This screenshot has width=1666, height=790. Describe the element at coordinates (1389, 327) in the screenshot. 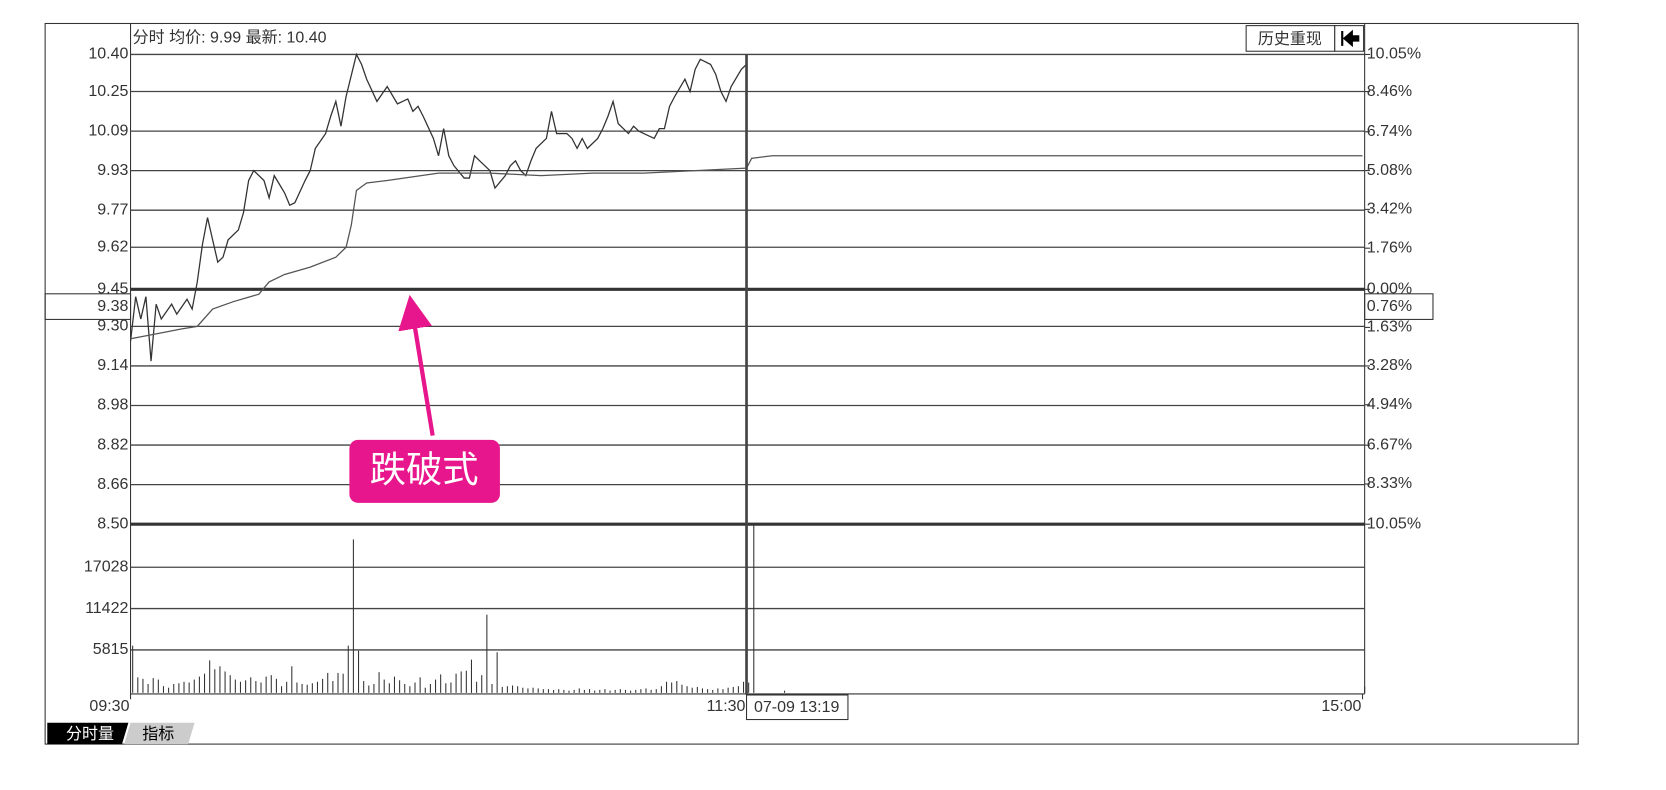

I see `y2-tick-label: 1.63%` at that location.